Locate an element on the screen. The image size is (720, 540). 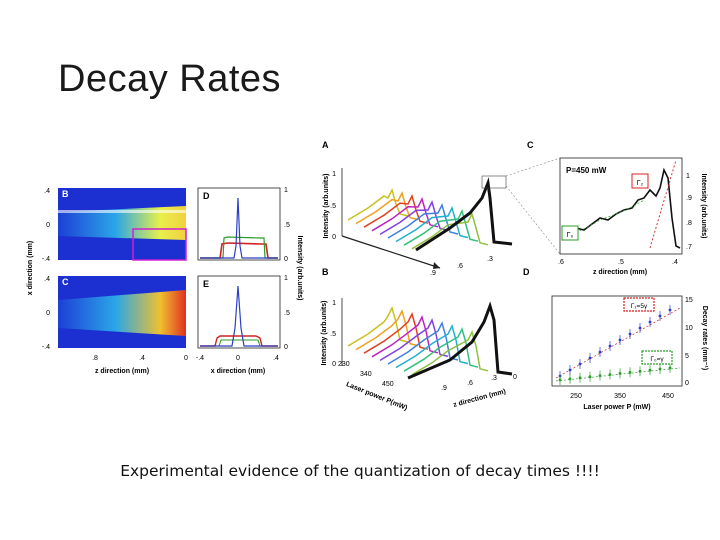
c-y-tick: .7 is located at coordinates (689, 247).